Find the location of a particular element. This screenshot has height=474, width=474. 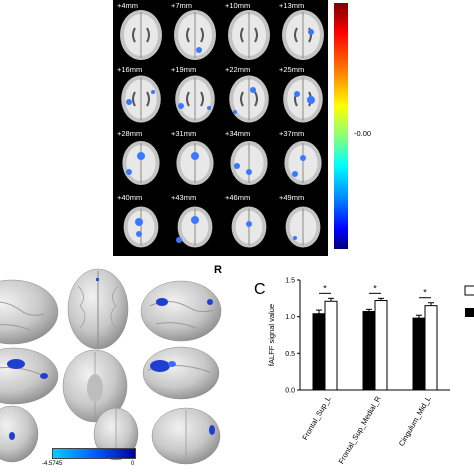

axial-slice: +43mm is located at coordinates (195, 223).